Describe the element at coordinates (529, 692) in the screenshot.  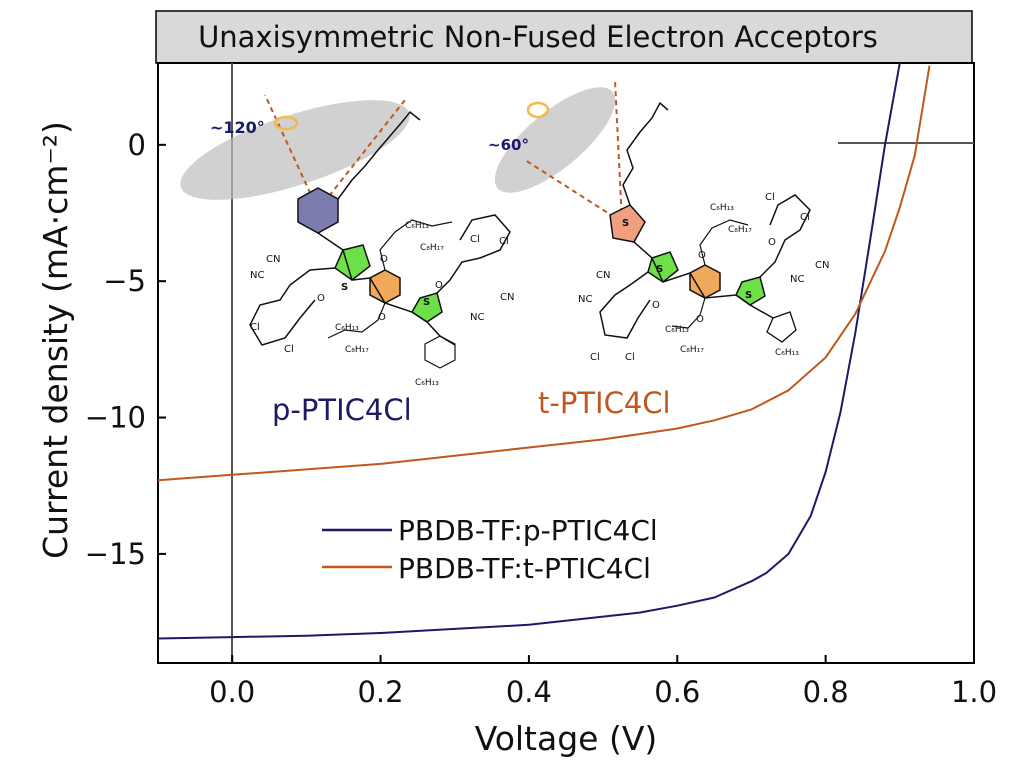
I see `x-tick-label: 0.4` at that location.